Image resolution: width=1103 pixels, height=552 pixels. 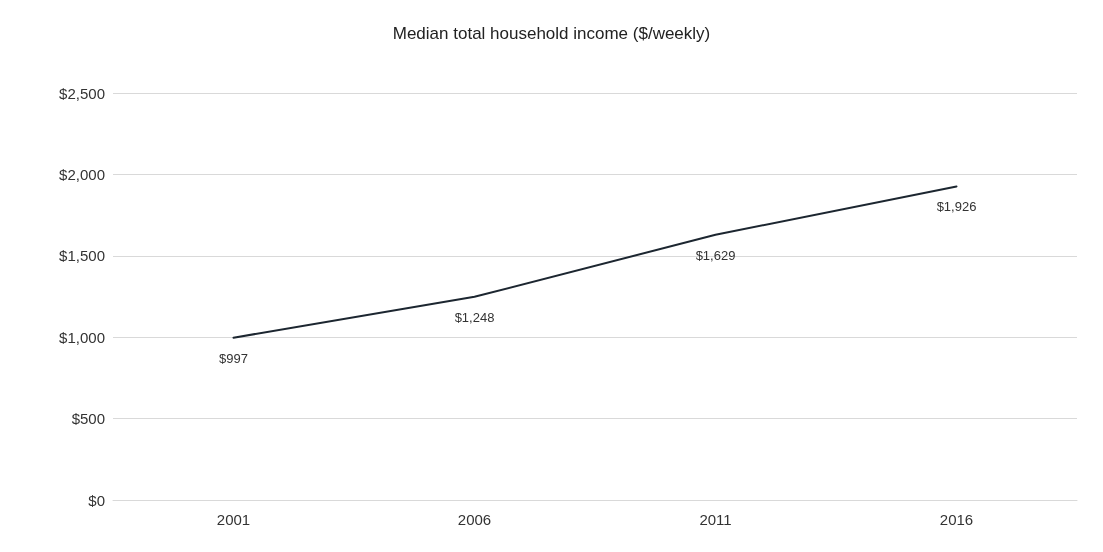 What do you see at coordinates (474, 317) in the screenshot?
I see `data-label: $1,248` at bounding box center [474, 317].